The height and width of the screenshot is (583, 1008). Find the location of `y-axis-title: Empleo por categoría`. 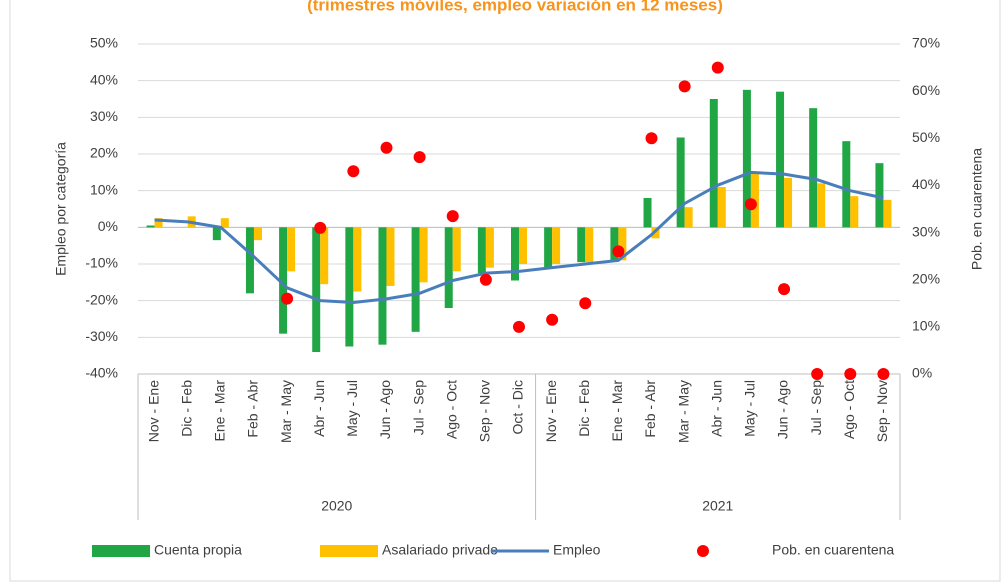

y-axis-title: Empleo por categoría is located at coordinates (61, 209).